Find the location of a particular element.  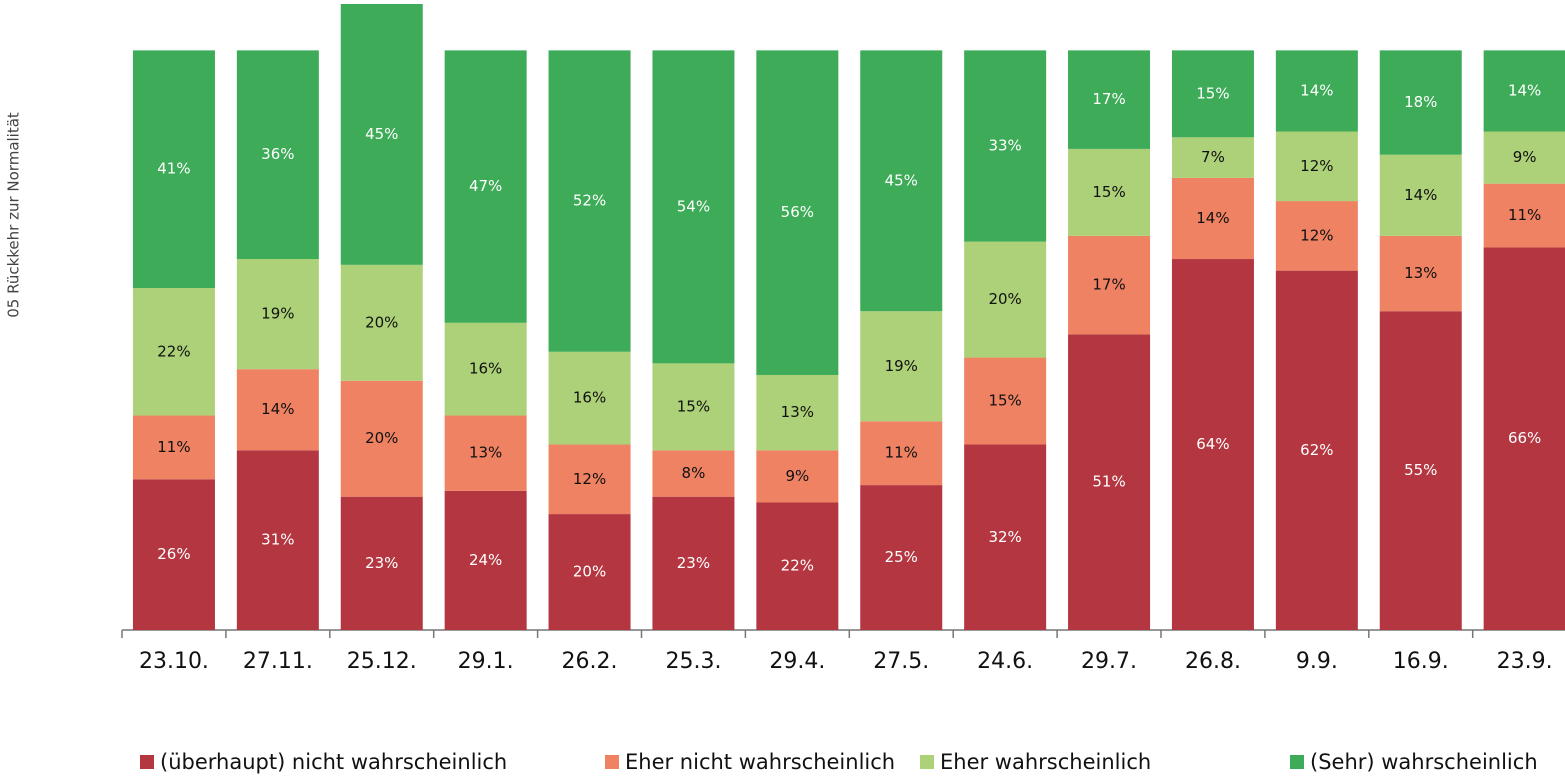

value-label: 56% is located at coordinates (797, 212).